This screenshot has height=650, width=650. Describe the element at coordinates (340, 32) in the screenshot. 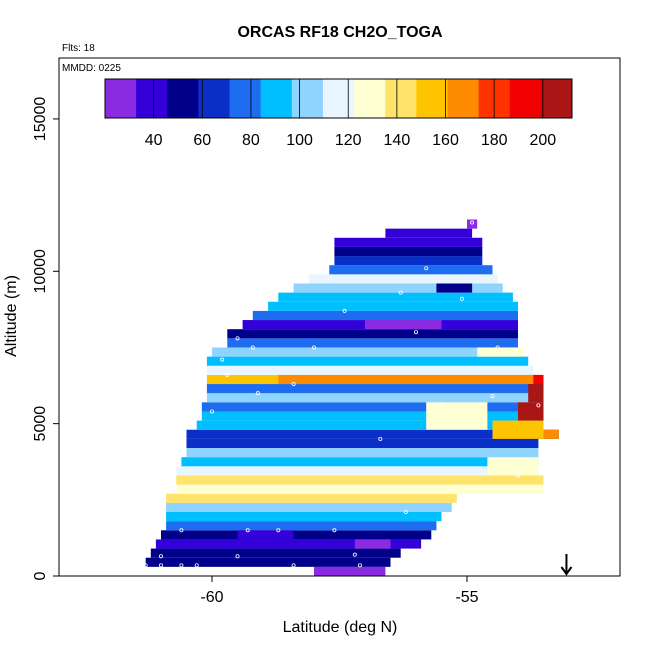

I see `chart-title: ORCAS RF18 CH2O_TOGA` at that location.